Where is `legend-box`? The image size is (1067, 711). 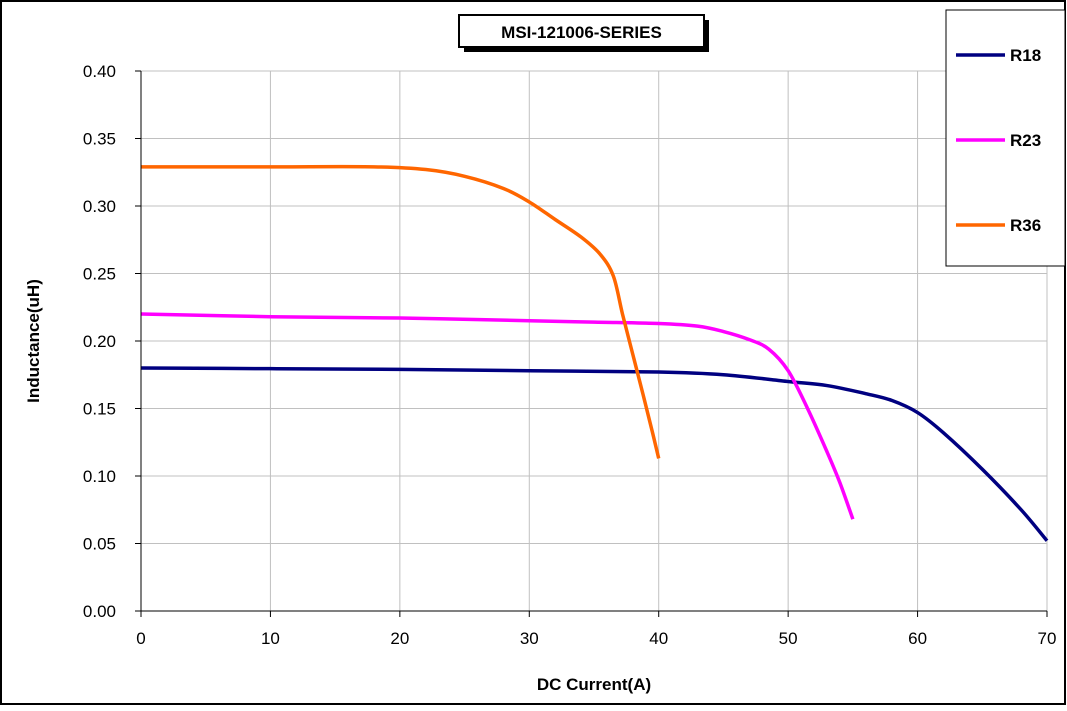 legend-box is located at coordinates (1005, 138).